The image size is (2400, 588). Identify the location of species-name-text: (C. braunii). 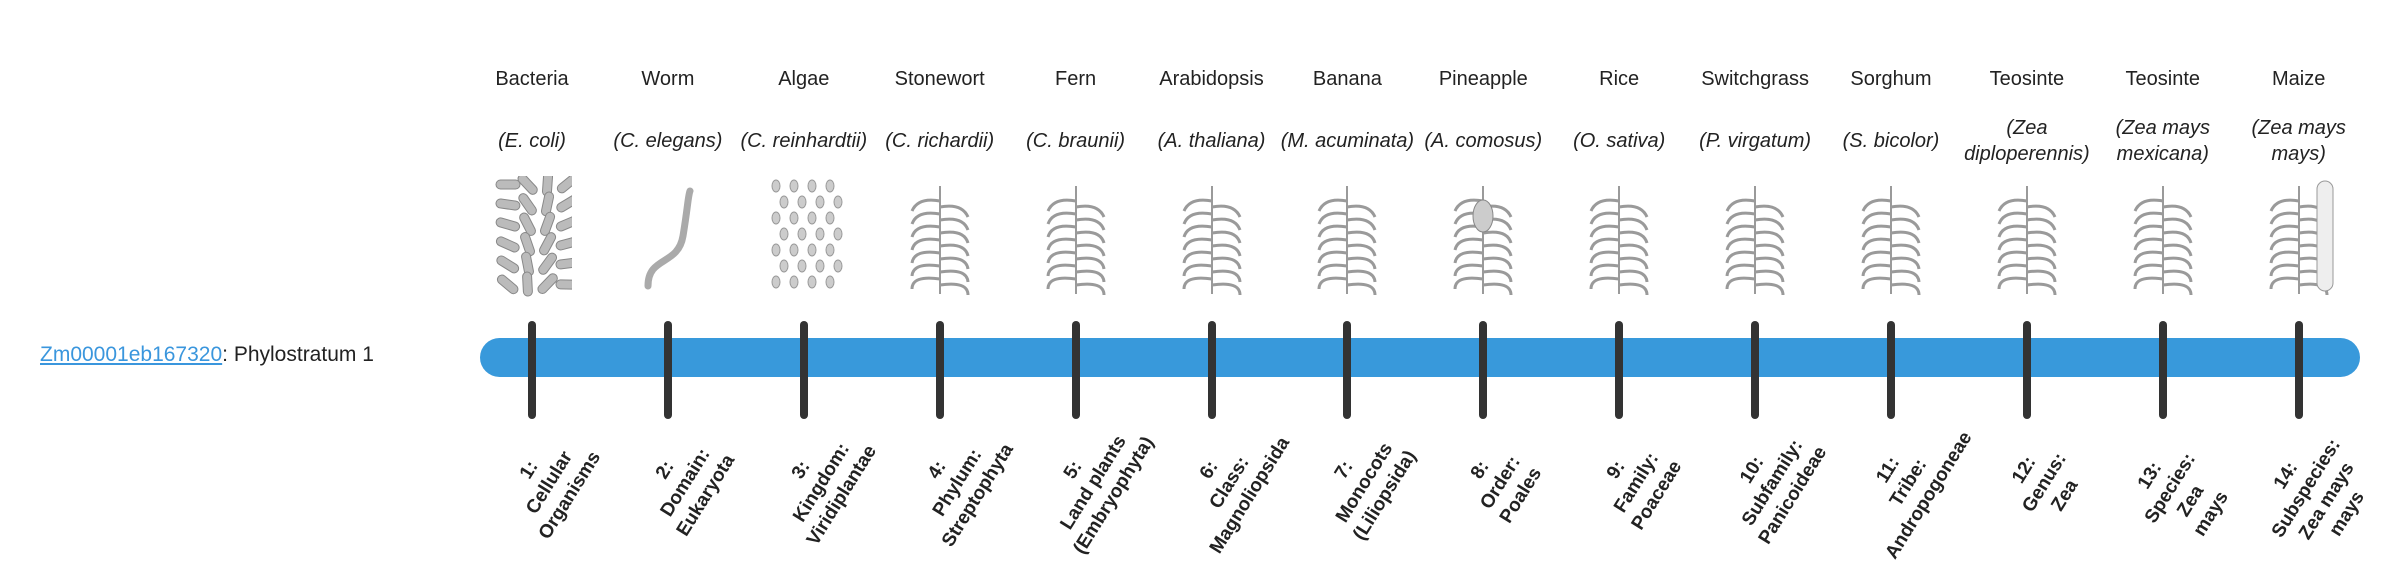
(1076, 141).